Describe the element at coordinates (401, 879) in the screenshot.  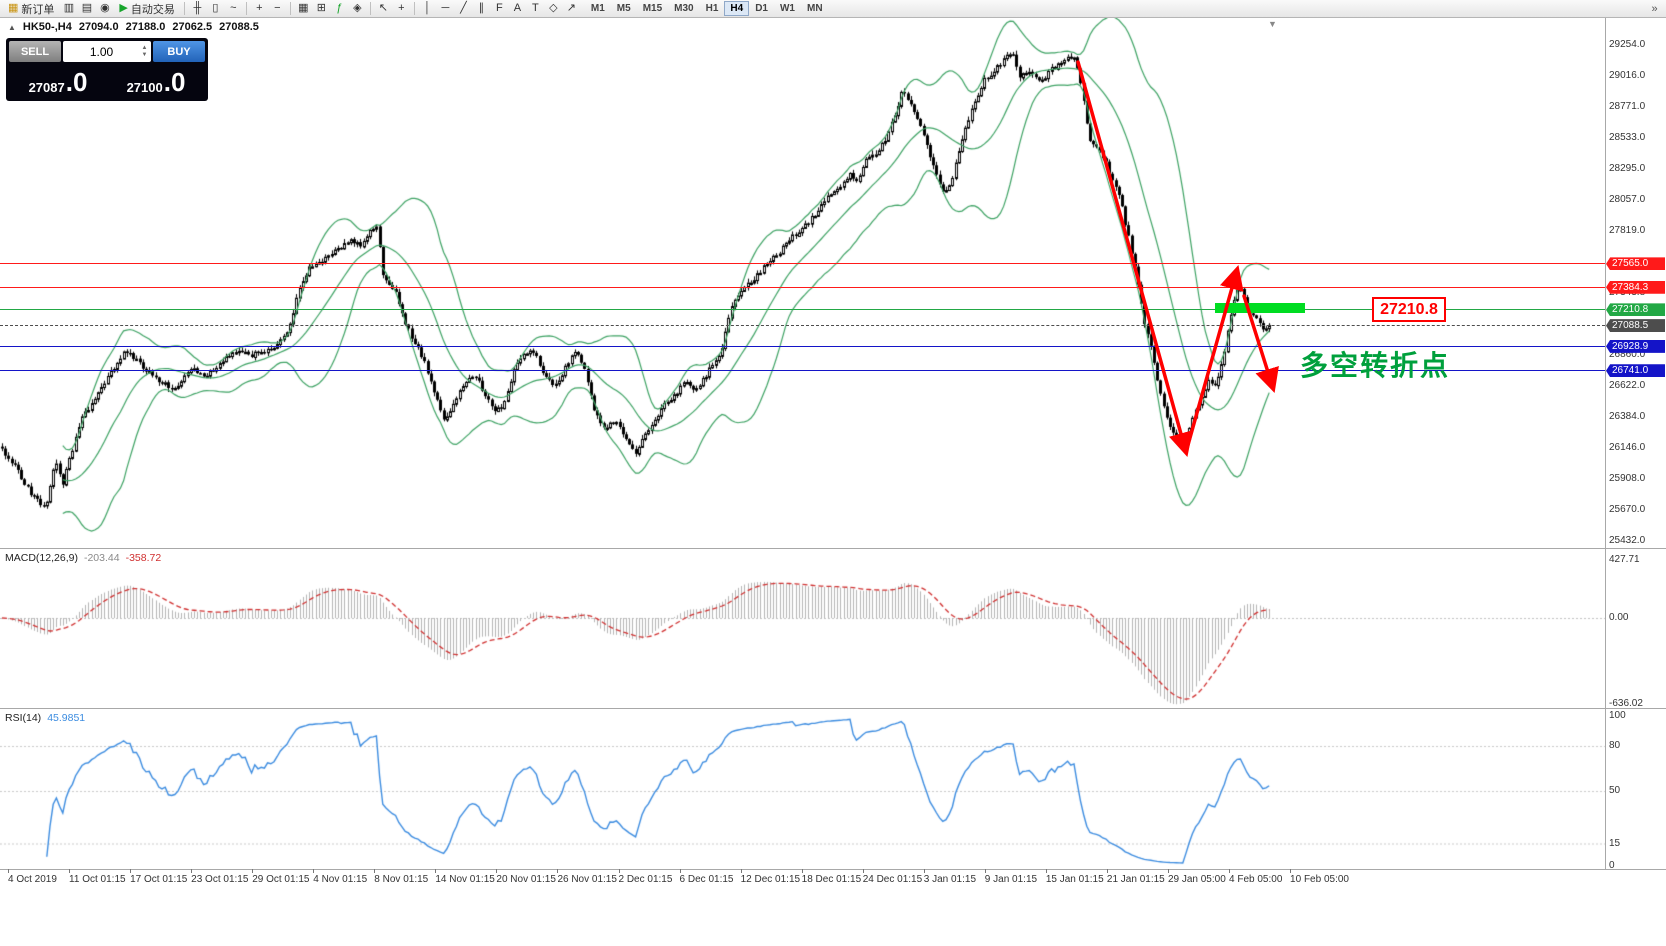
I see `time-axis-label: 8 Nov 01:15` at that location.